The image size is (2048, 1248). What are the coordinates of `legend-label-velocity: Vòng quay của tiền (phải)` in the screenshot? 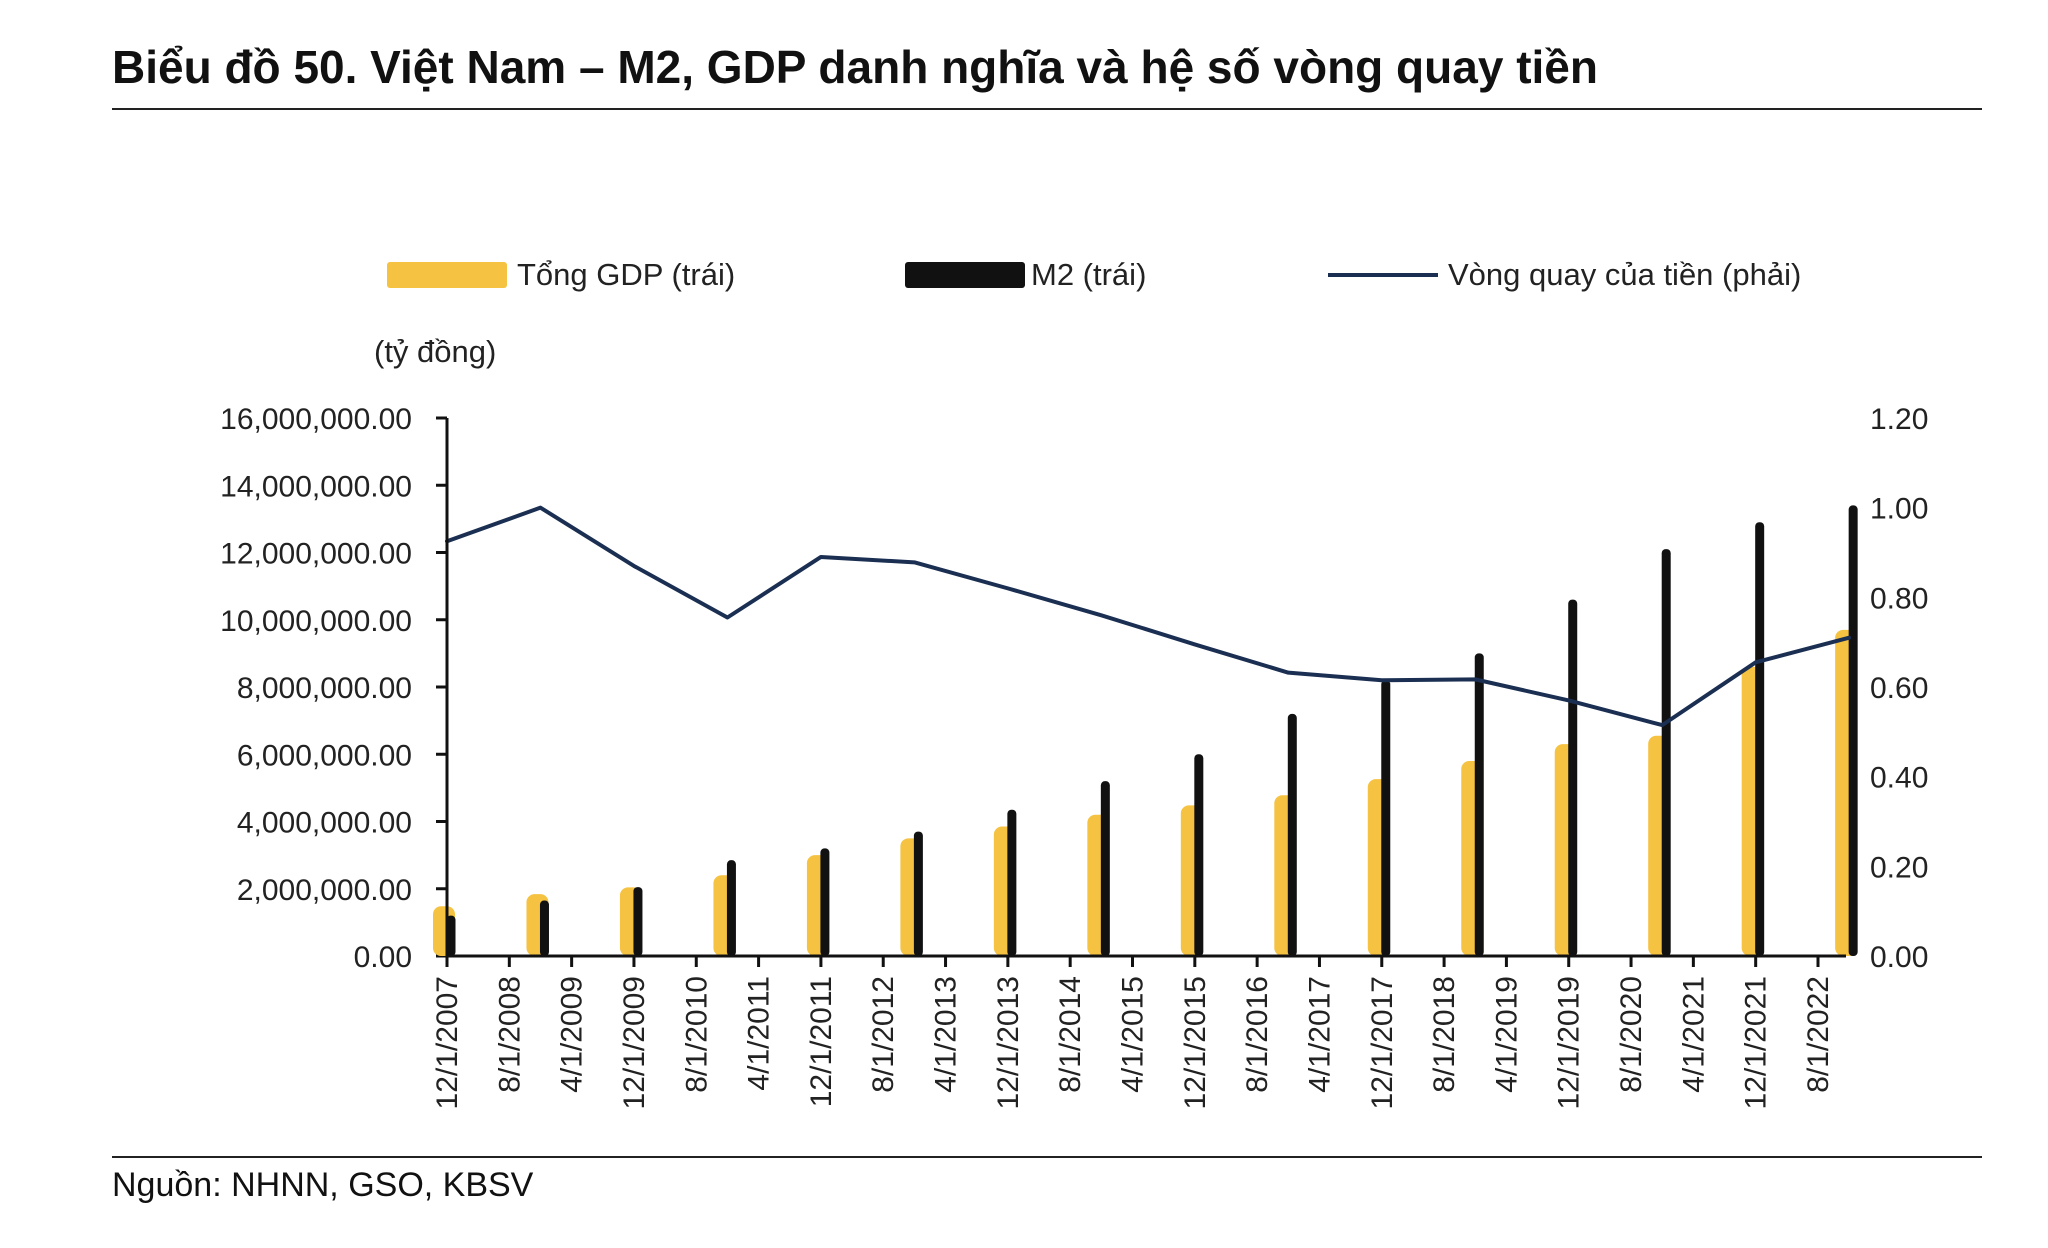 It's located at (1624, 274).